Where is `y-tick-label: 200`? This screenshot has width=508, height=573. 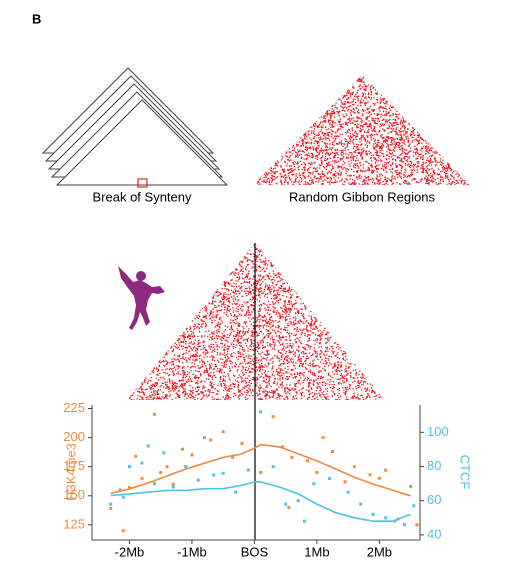 y-tick-label: 200 is located at coordinates (74, 436).